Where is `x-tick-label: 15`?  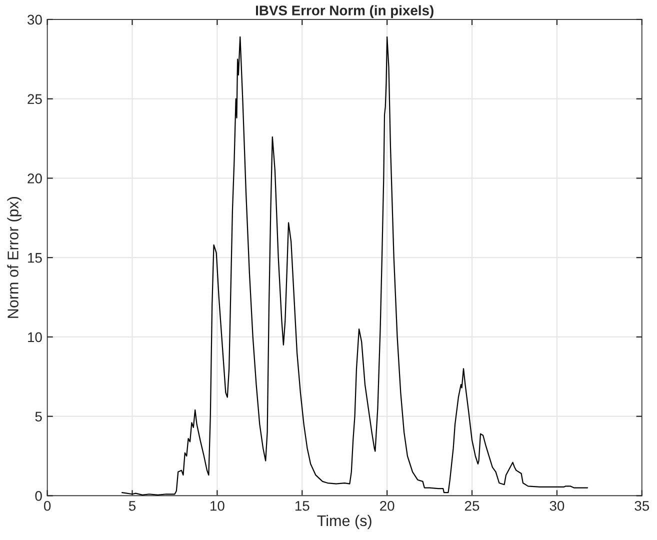 x-tick-label: 15 is located at coordinates (302, 506).